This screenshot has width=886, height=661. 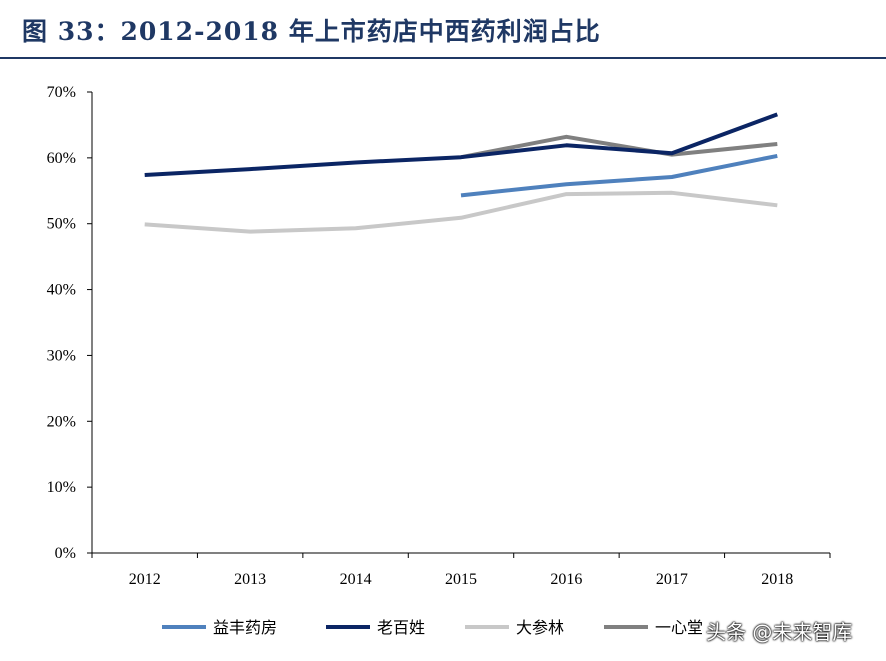 I want to click on legend-label: 一心堂, so click(x=679, y=627).